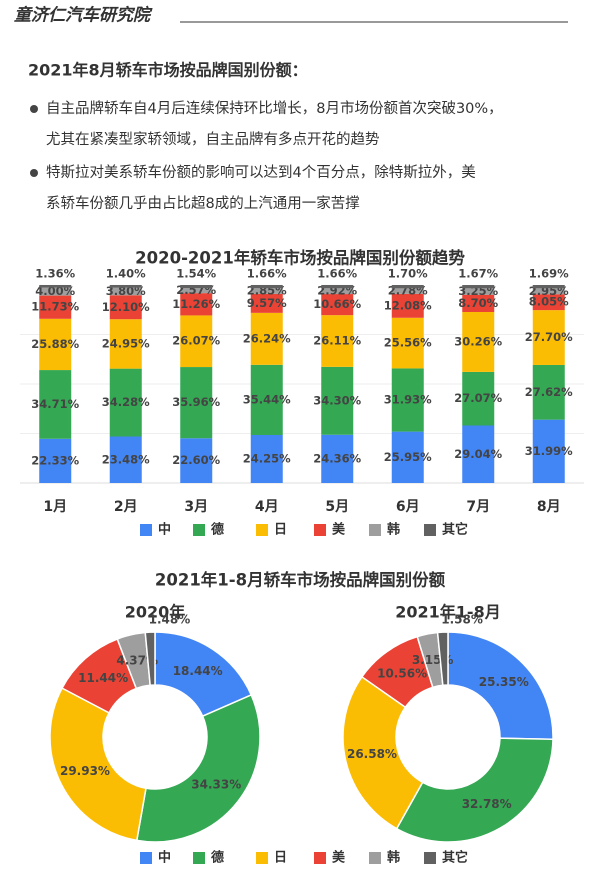 The height and width of the screenshot is (874, 600). What do you see at coordinates (55, 344) in the screenshot?
I see `value-label: 25.88%` at bounding box center [55, 344].